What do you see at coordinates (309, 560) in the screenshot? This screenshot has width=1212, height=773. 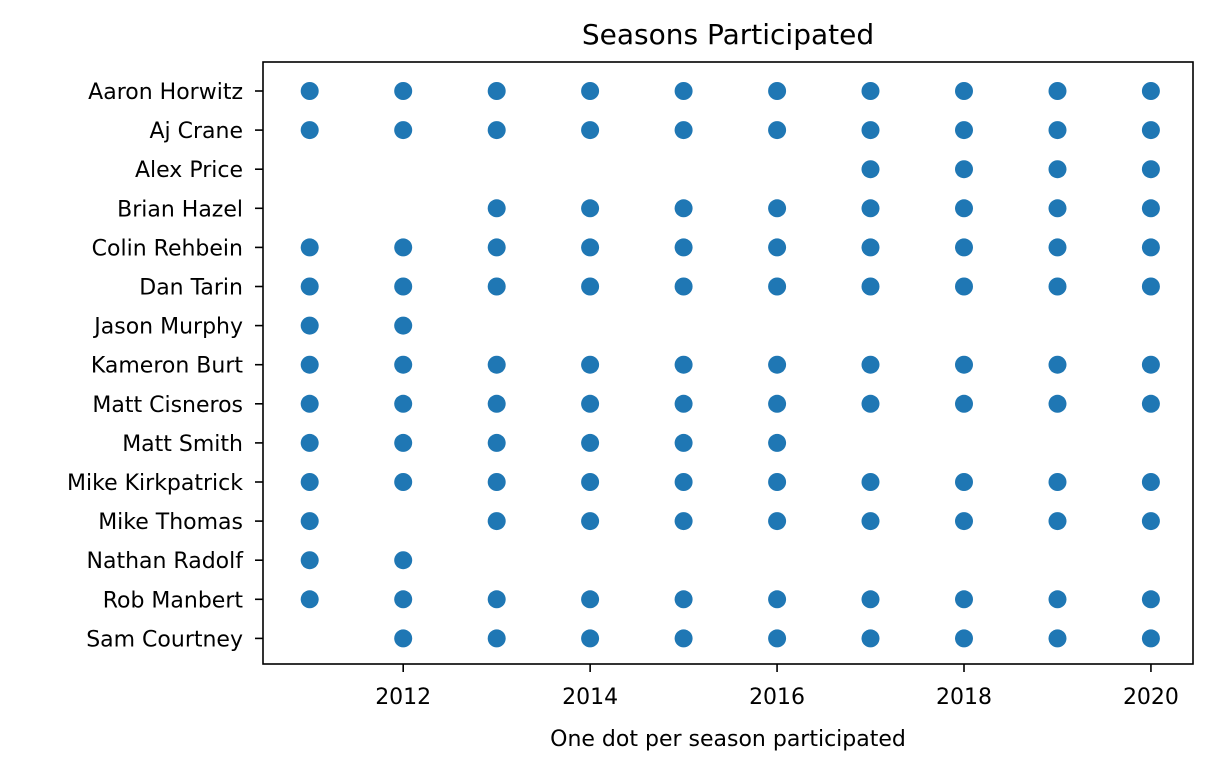 I see `point-nathan-radolf-2011` at bounding box center [309, 560].